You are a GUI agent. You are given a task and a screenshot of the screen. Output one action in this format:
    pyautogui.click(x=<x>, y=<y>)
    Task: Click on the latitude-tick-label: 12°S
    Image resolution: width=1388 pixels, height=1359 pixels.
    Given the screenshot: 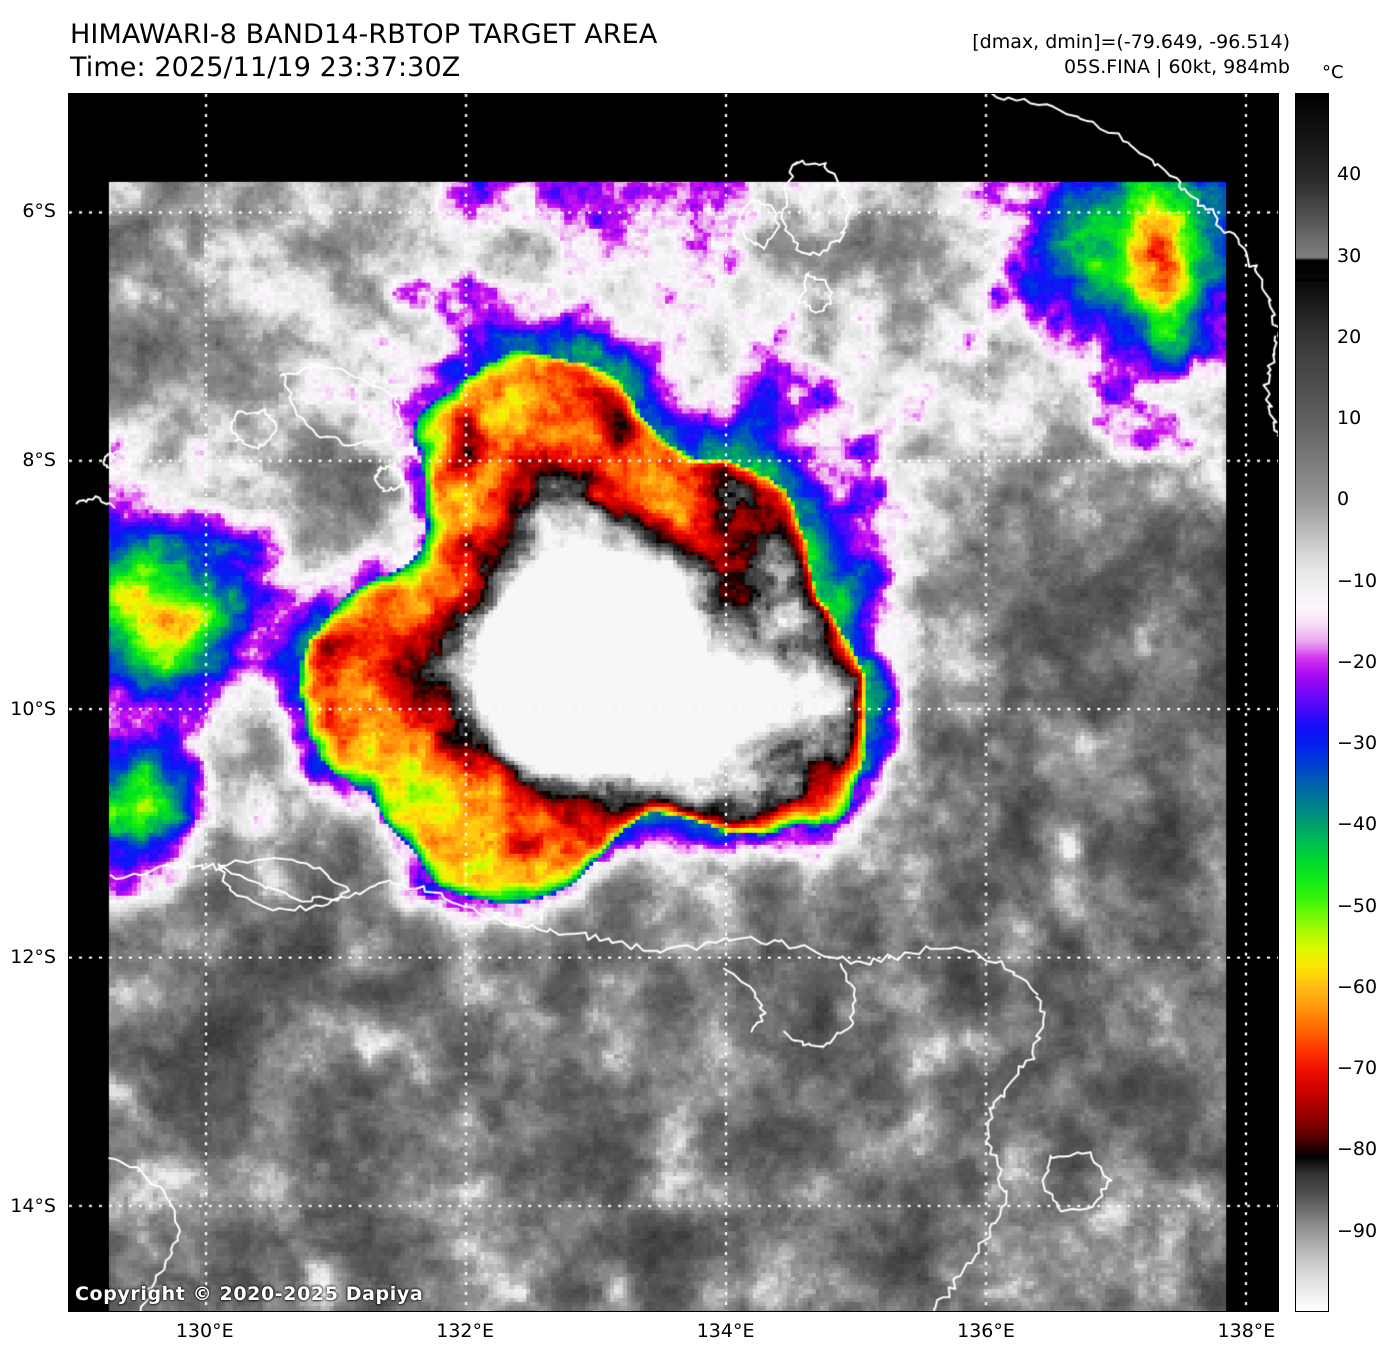 What is the action you would take?
    pyautogui.click(x=33, y=957)
    